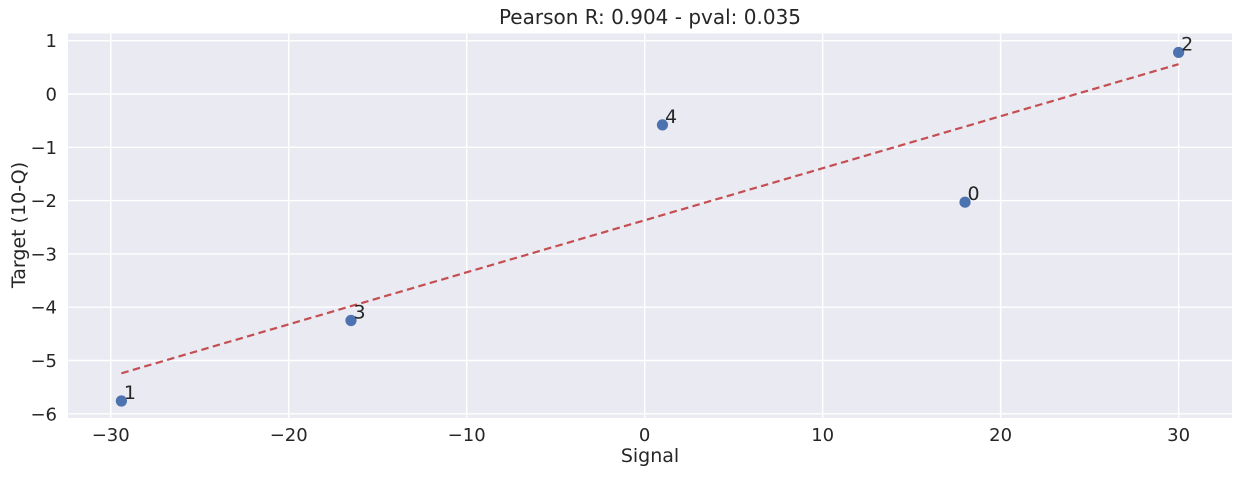 This screenshot has width=1241, height=479. Describe the element at coordinates (650, 17) in the screenshot. I see `chart-title: Pearson R: 0.904 - pval: 0.035` at that location.